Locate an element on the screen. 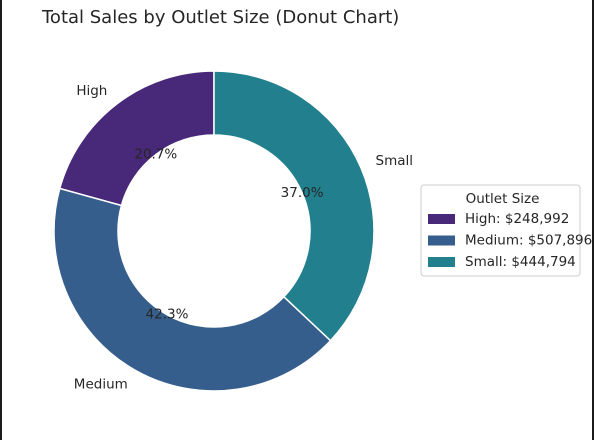 This screenshot has width=594, height=440. slice-label-medium: Medium is located at coordinates (101, 384).